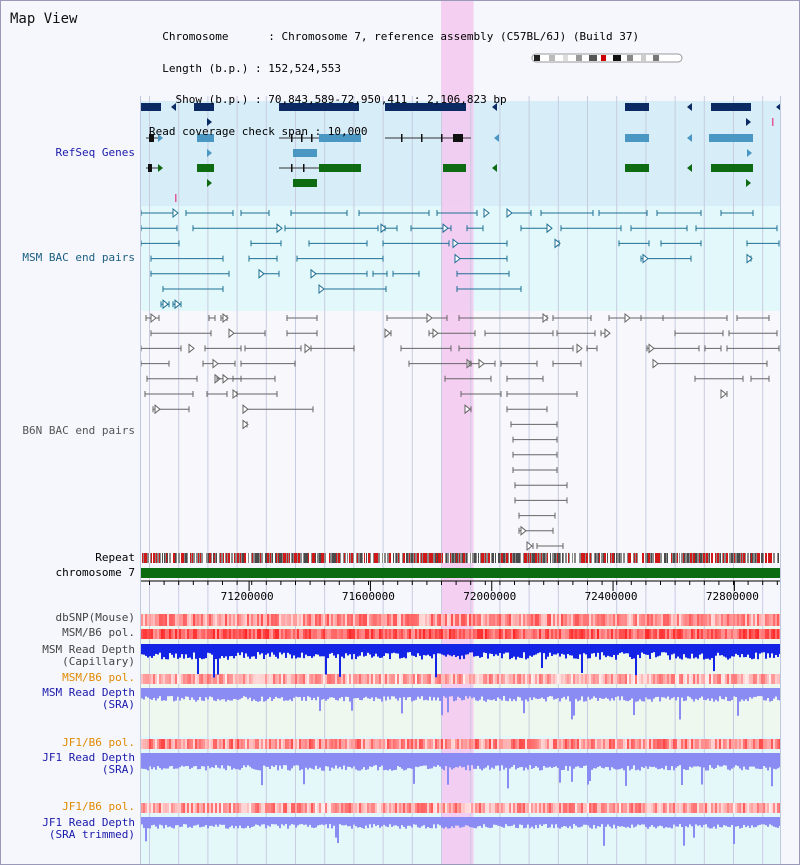 Image resolution: width=800 pixels, height=865 pixels. I want to click on track-label-msm-b6-pol-1: MSM/B6 pol., so click(98, 632).